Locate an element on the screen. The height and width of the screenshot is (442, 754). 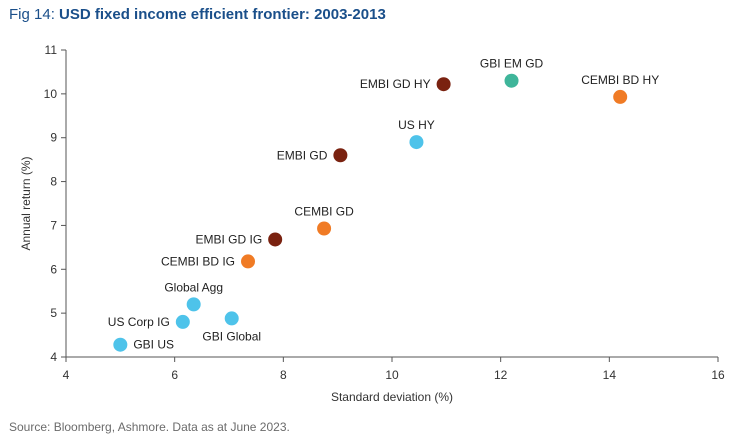
data-label: EMBI GD IG is located at coordinates (228, 239).